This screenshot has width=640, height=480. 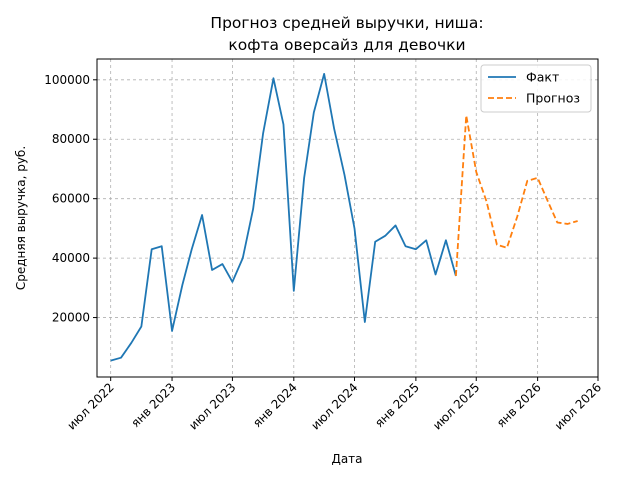 I want to click on series-line-forecast, so click(x=516, y=195).